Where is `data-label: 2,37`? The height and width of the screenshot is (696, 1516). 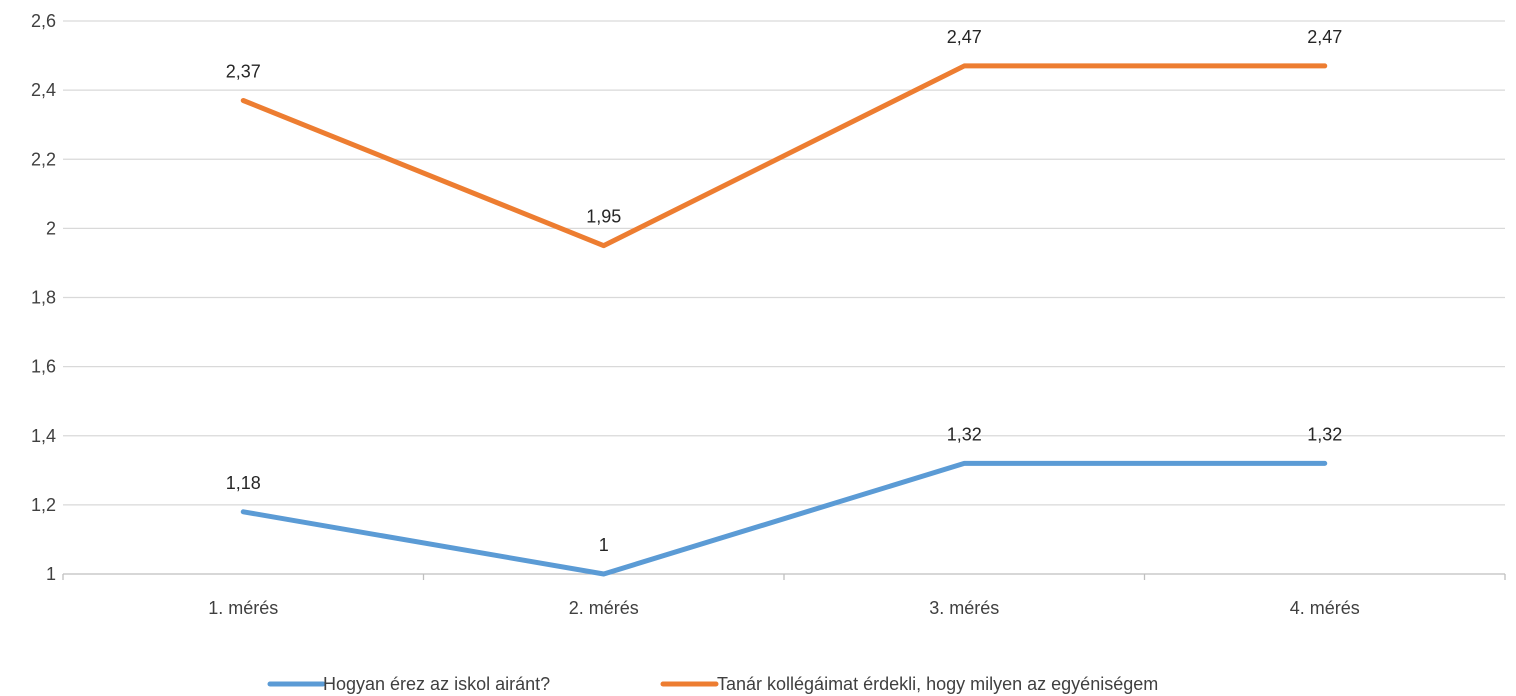 data-label: 2,37 is located at coordinates (243, 71).